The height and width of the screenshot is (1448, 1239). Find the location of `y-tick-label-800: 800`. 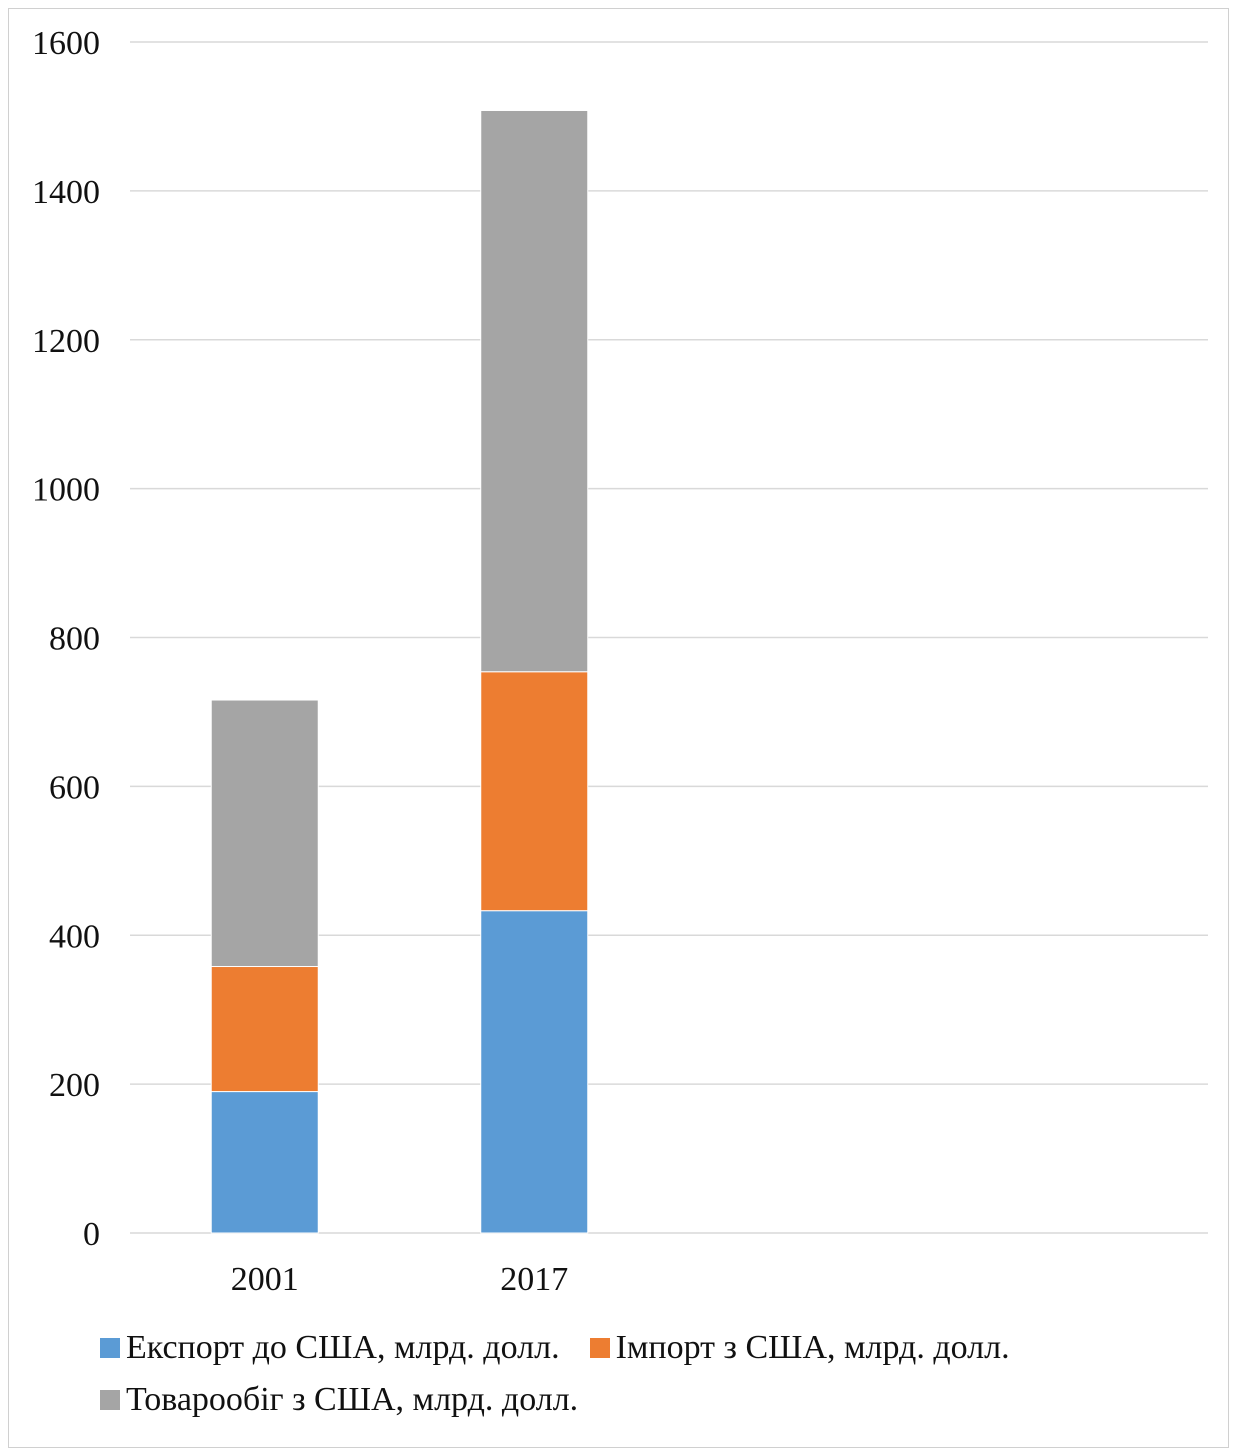

y-tick-label-800: 800 is located at coordinates (74, 639).